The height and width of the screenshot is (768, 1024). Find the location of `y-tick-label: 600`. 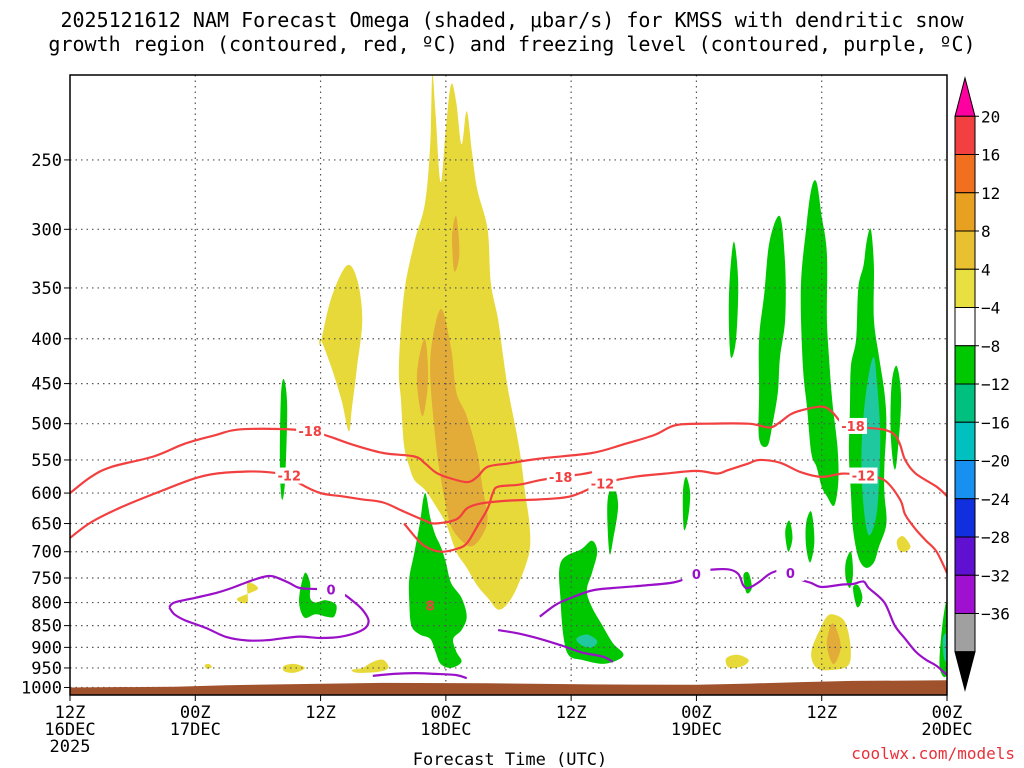

y-tick-label: 600 is located at coordinates (46, 494).